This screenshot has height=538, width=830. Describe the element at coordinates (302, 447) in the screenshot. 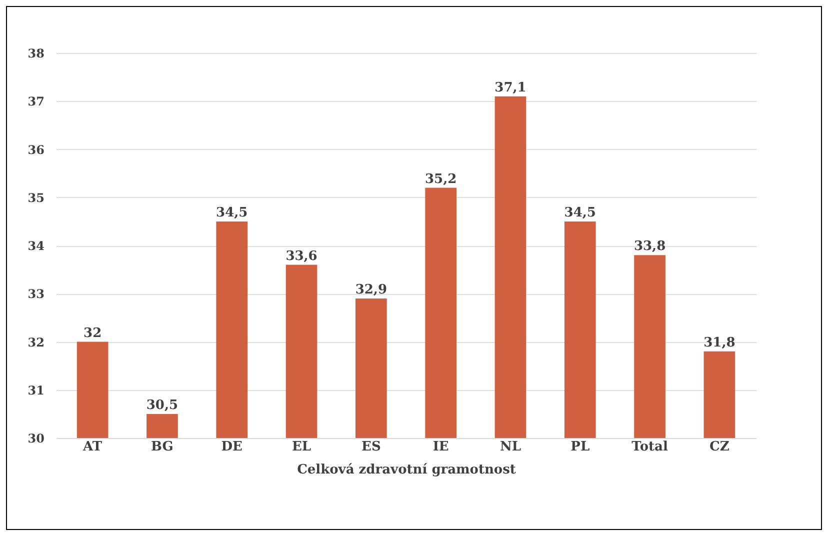

I see `x-tick-label: EL` at that location.